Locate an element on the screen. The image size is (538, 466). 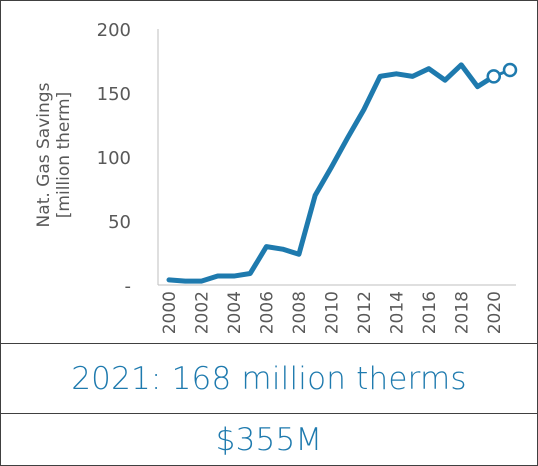
y-tick-labels: - 50 100 150 200 is located at coordinates (114, 158).